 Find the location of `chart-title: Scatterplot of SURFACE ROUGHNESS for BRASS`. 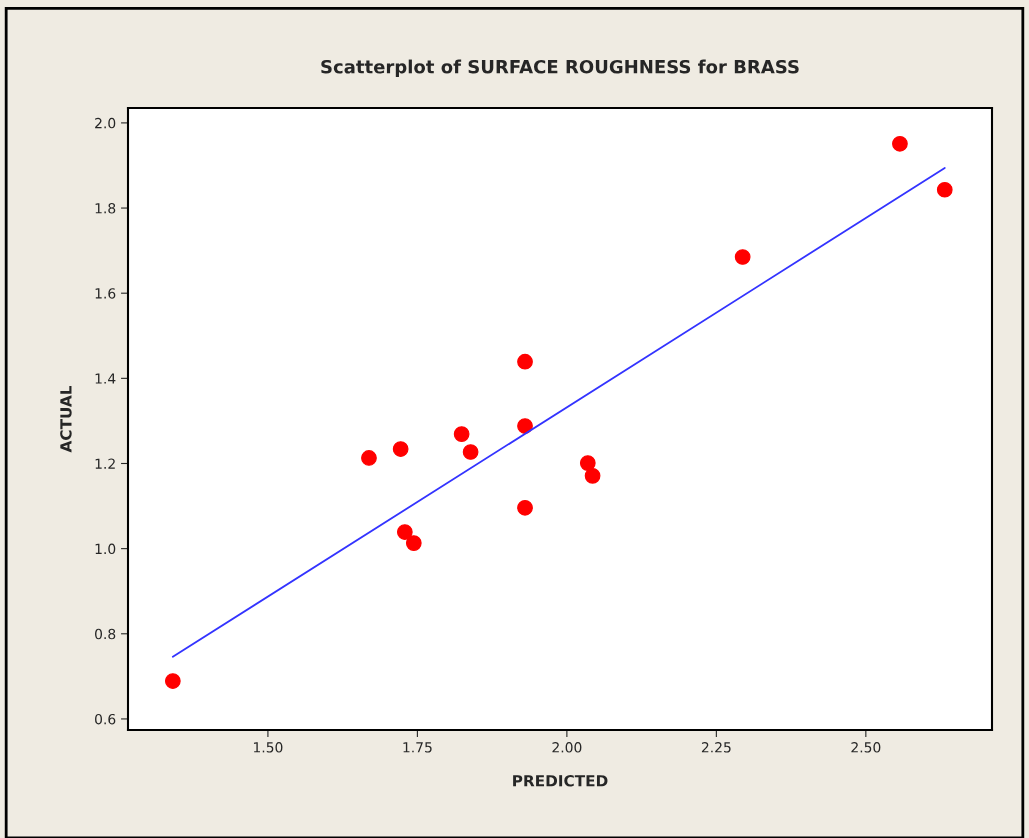

chart-title: Scatterplot of SURFACE ROUGHNESS for BRASS is located at coordinates (560, 68).